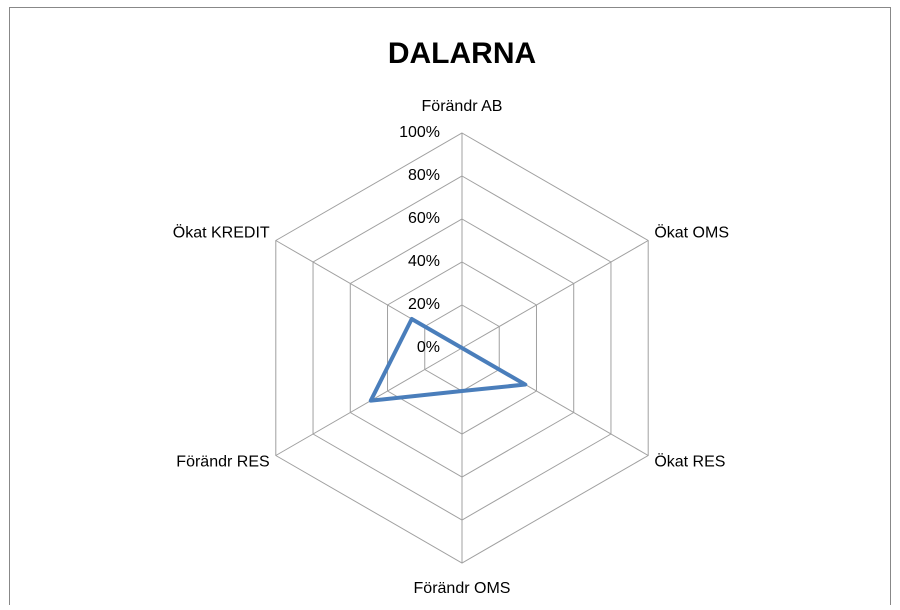 This screenshot has height=610, width=900. I want to click on series-line, so click(448, 359).